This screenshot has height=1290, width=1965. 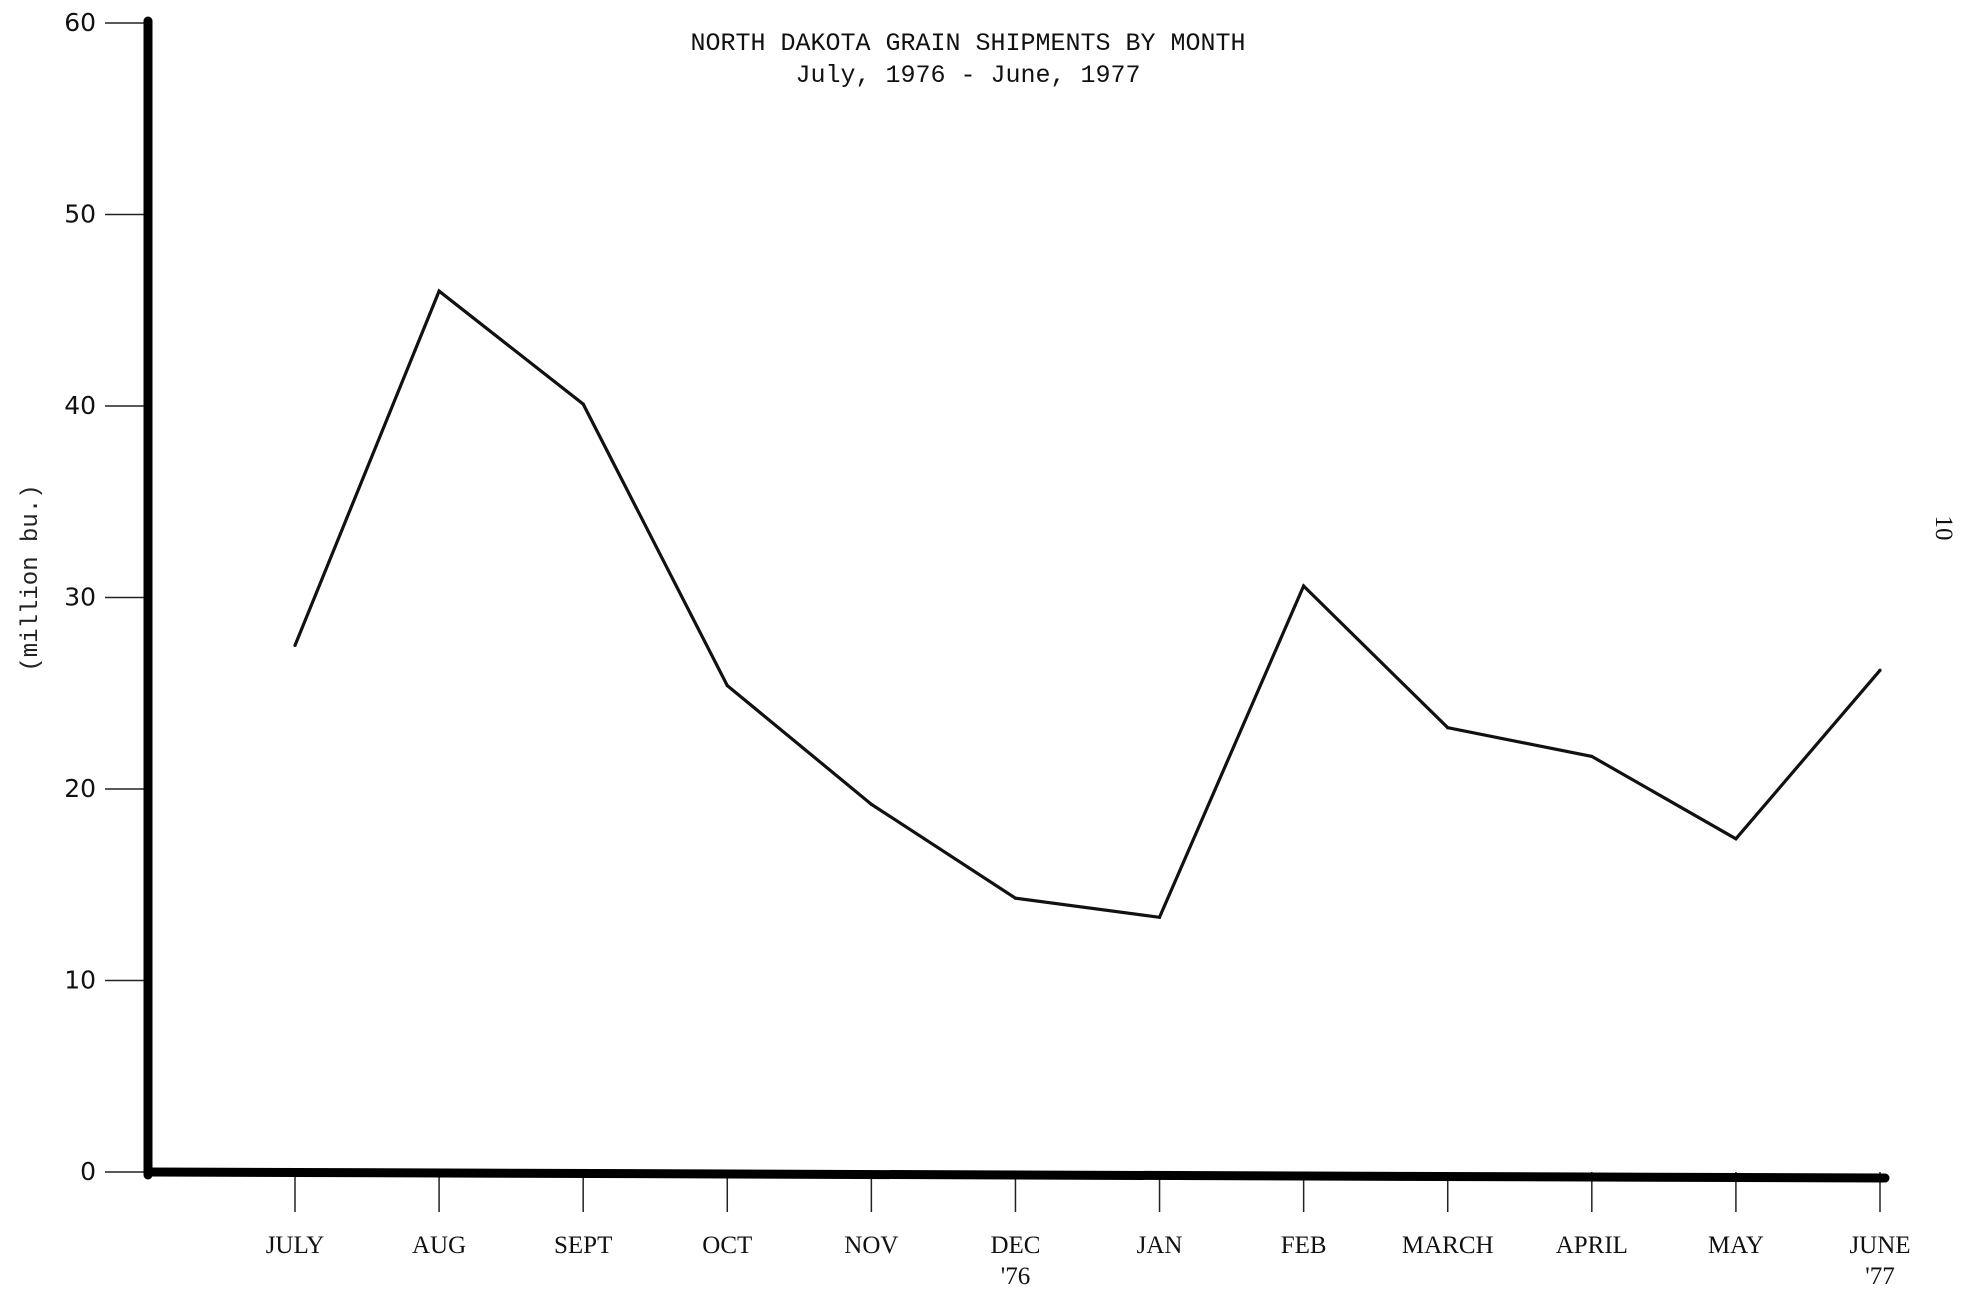 What do you see at coordinates (80, 405) in the screenshot?
I see `y-tick-label: 40` at bounding box center [80, 405].